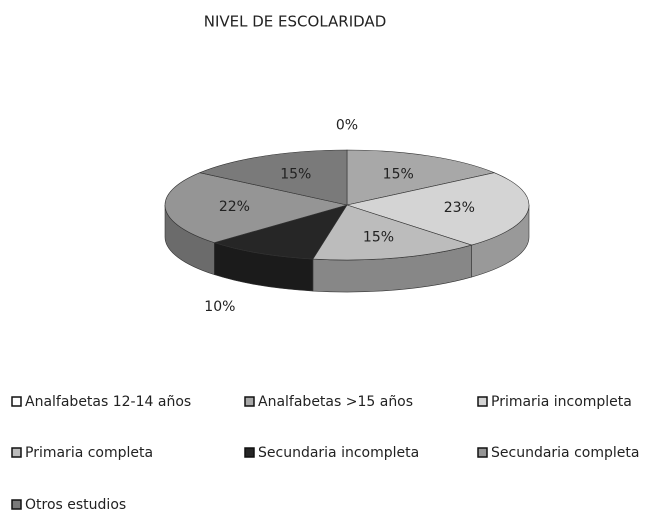 The height and width of the screenshot is (514, 666). Describe the element at coordinates (219, 307) in the screenshot. I see `data-label: 10%` at that location.